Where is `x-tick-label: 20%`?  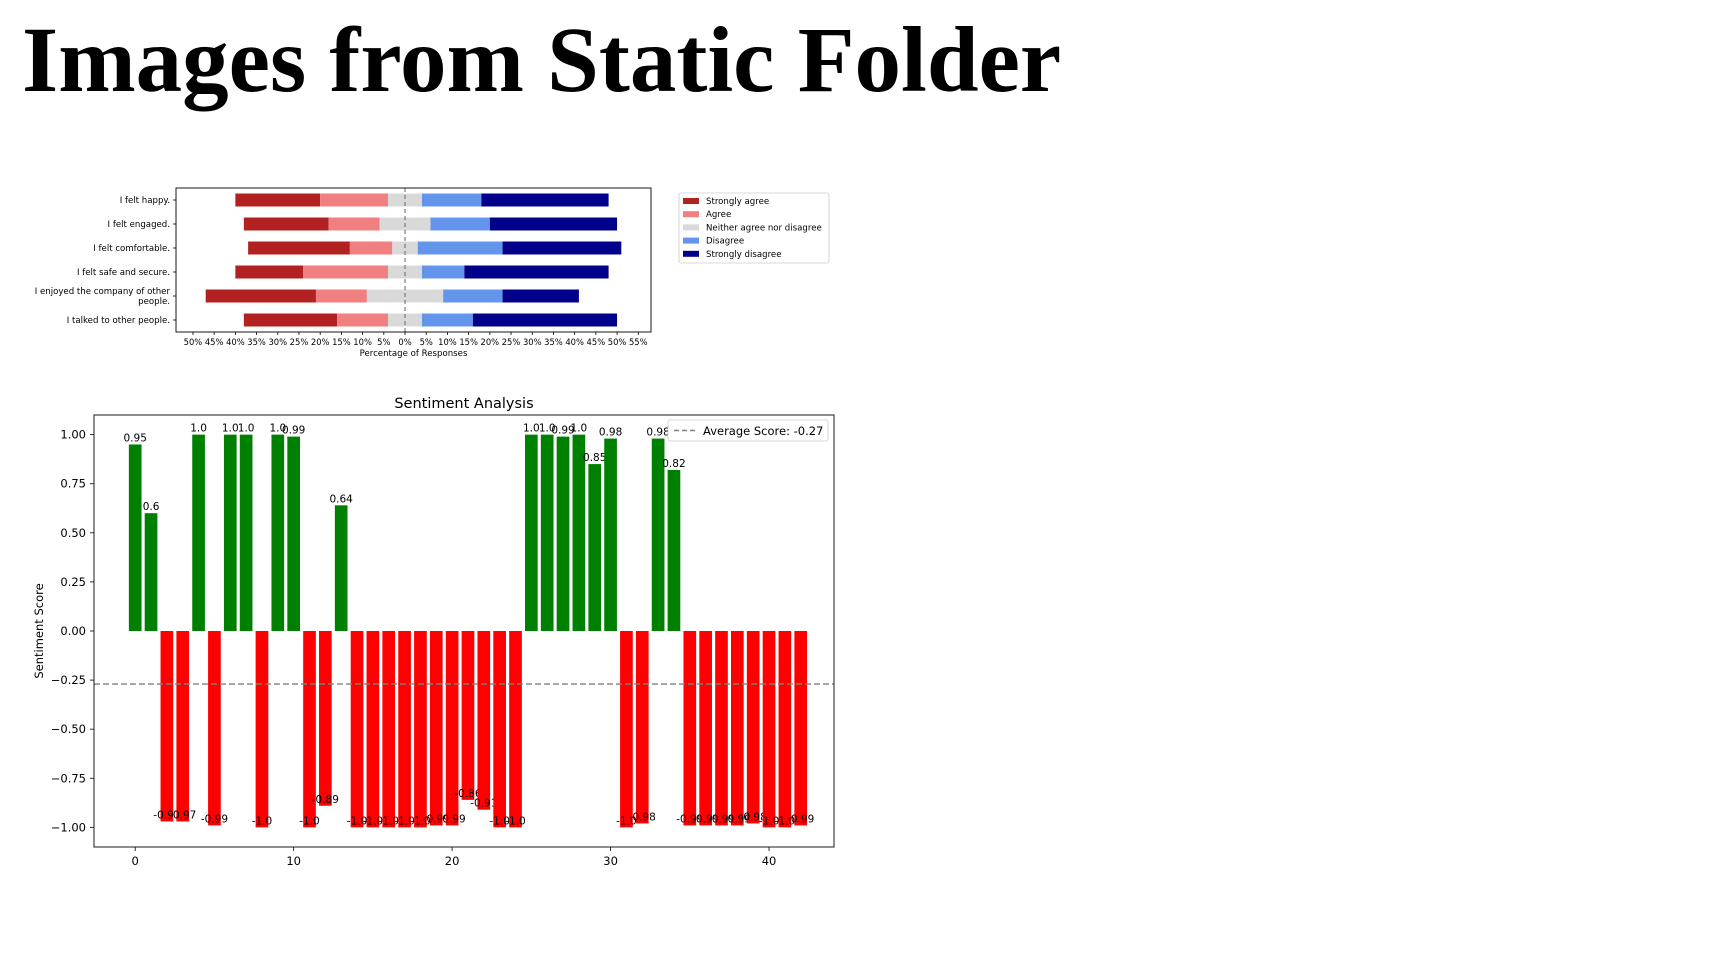
x-tick-label: 20% is located at coordinates (320, 342).